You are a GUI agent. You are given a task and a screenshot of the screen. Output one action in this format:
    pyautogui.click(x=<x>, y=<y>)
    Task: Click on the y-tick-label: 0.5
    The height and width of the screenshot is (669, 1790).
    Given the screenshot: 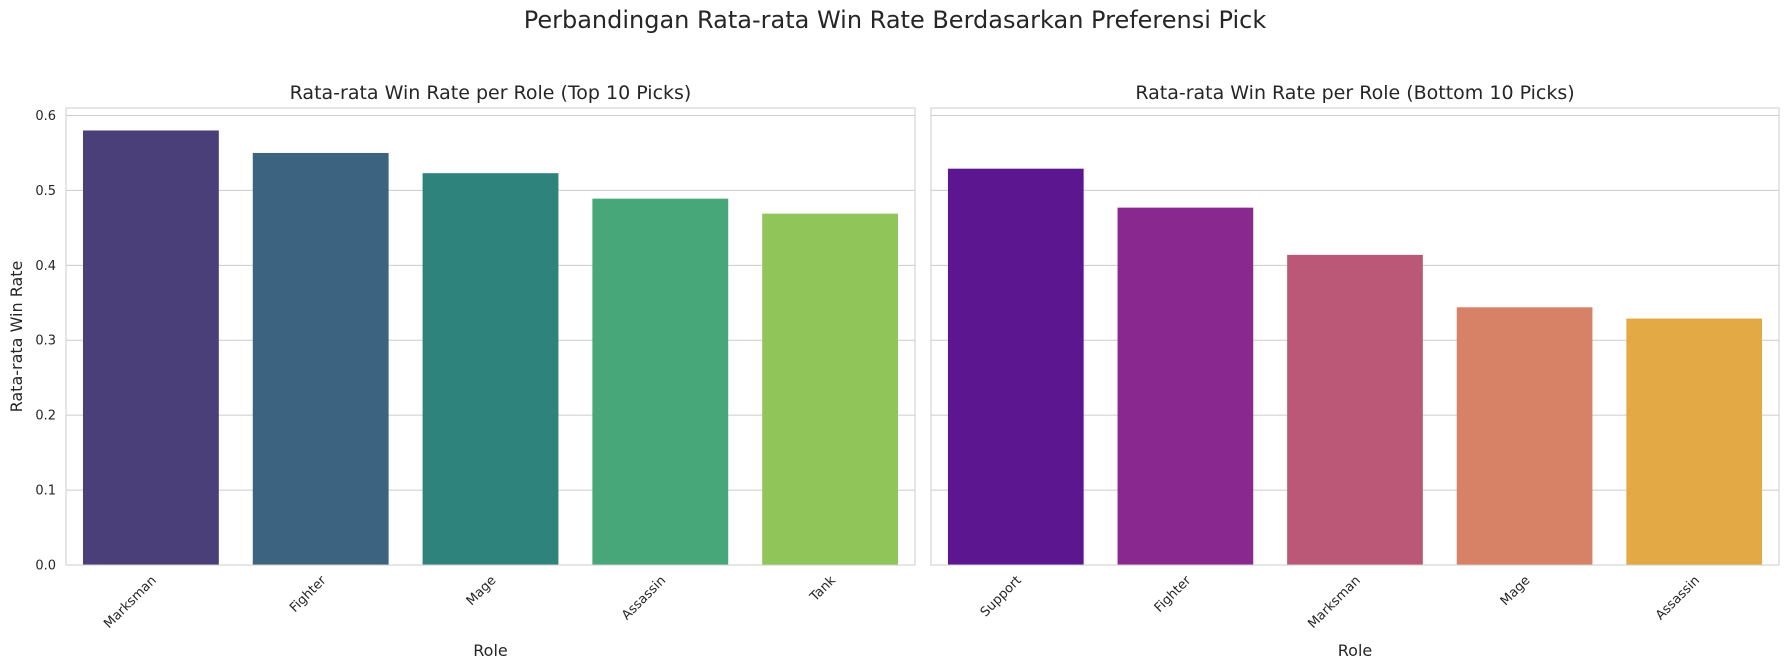 What is the action you would take?
    pyautogui.click(x=45, y=191)
    